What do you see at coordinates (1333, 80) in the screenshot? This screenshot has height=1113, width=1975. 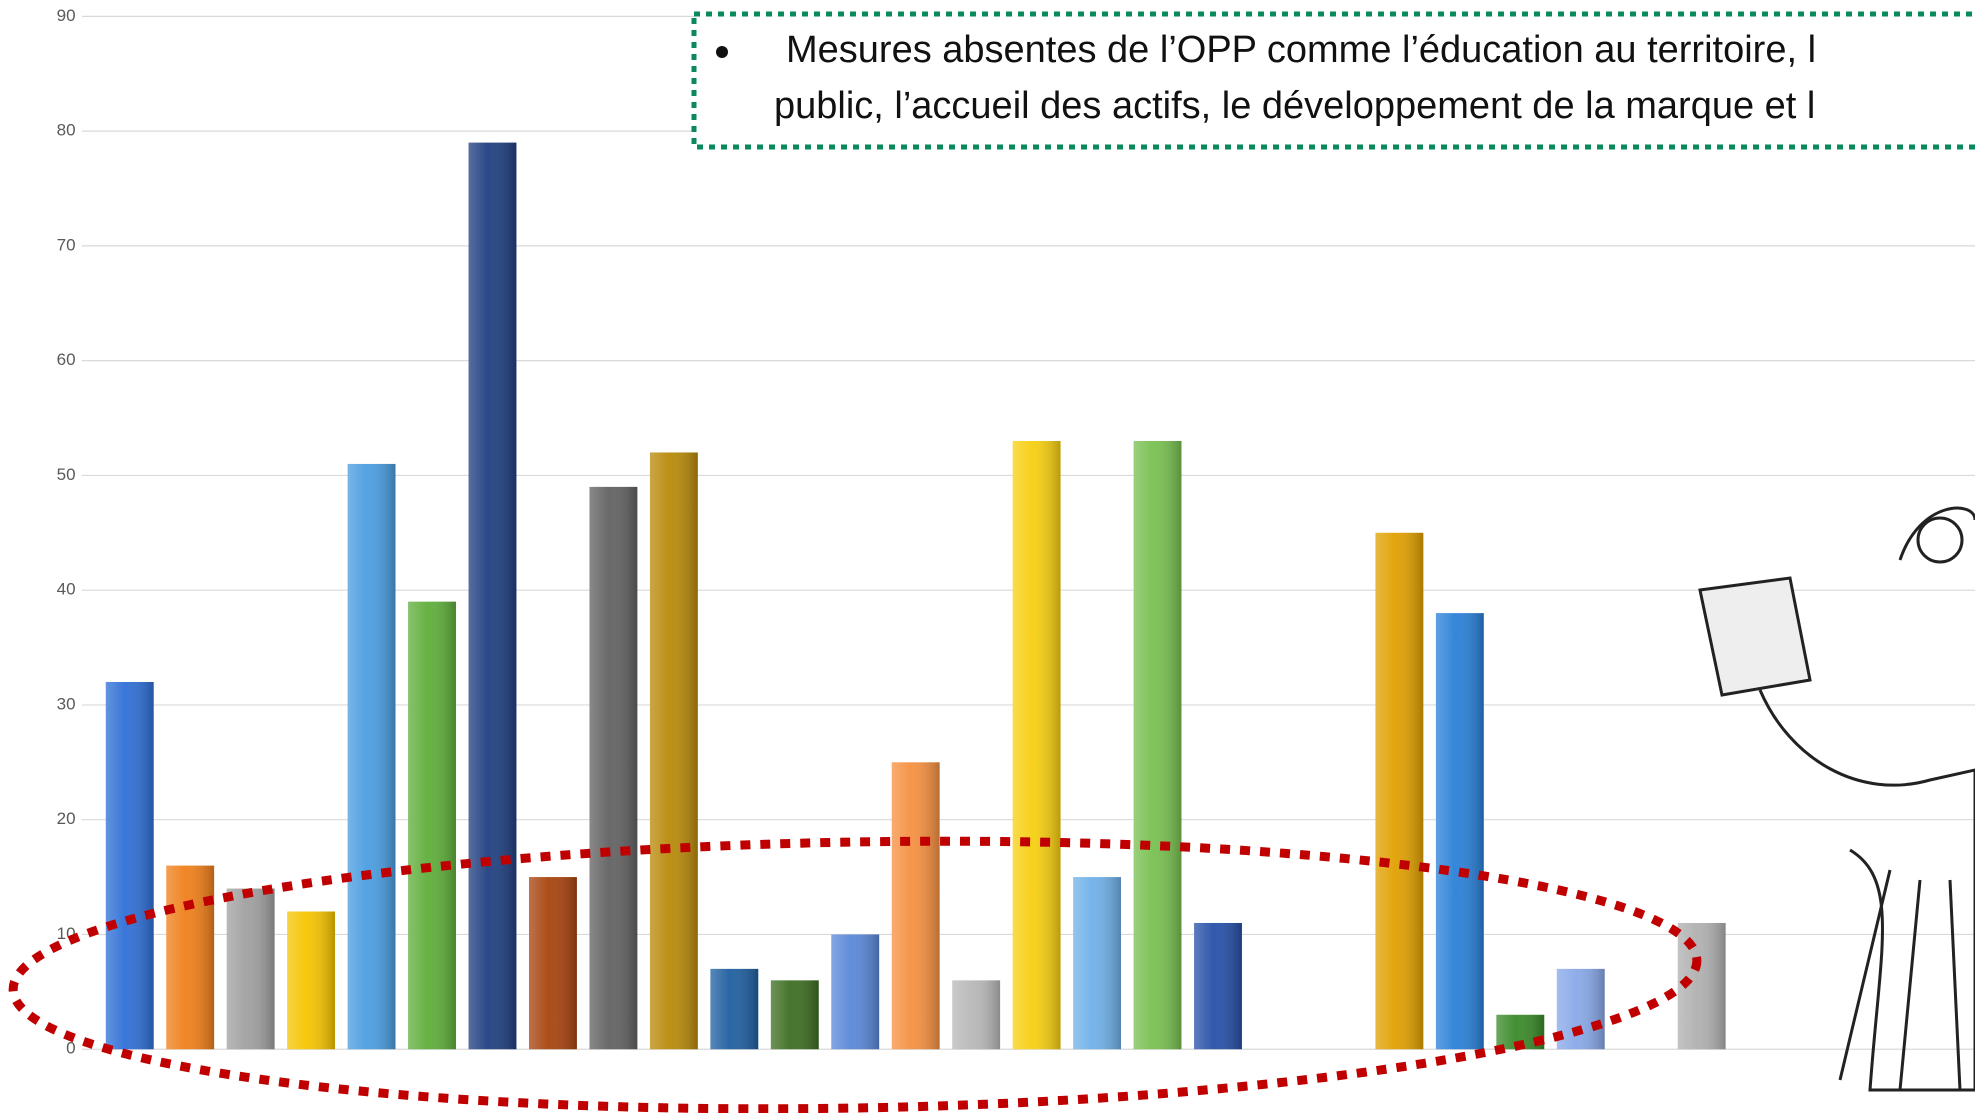 I see `note-box` at bounding box center [1333, 80].